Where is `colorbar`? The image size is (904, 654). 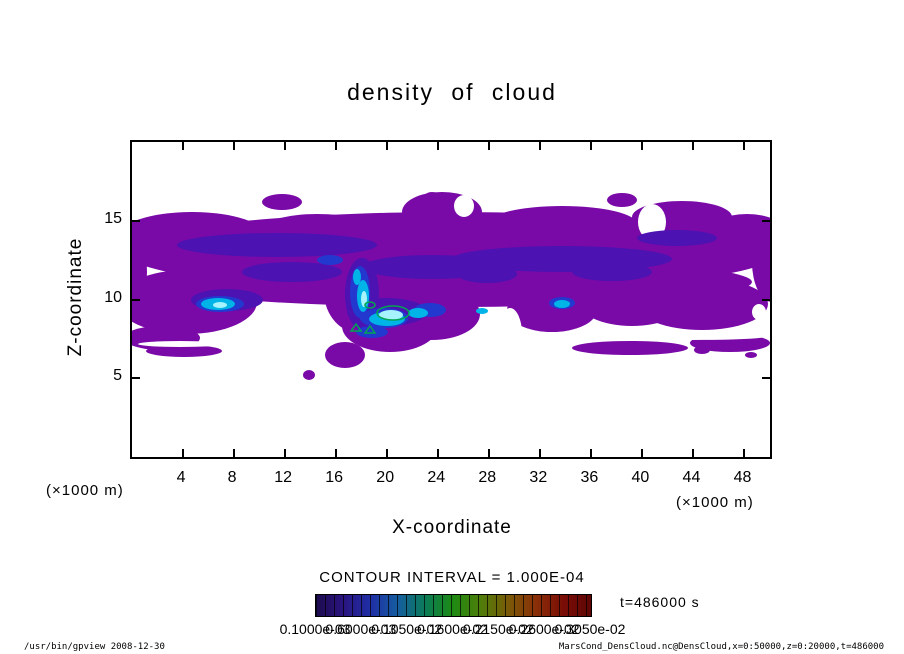 colorbar is located at coordinates (453, 605).